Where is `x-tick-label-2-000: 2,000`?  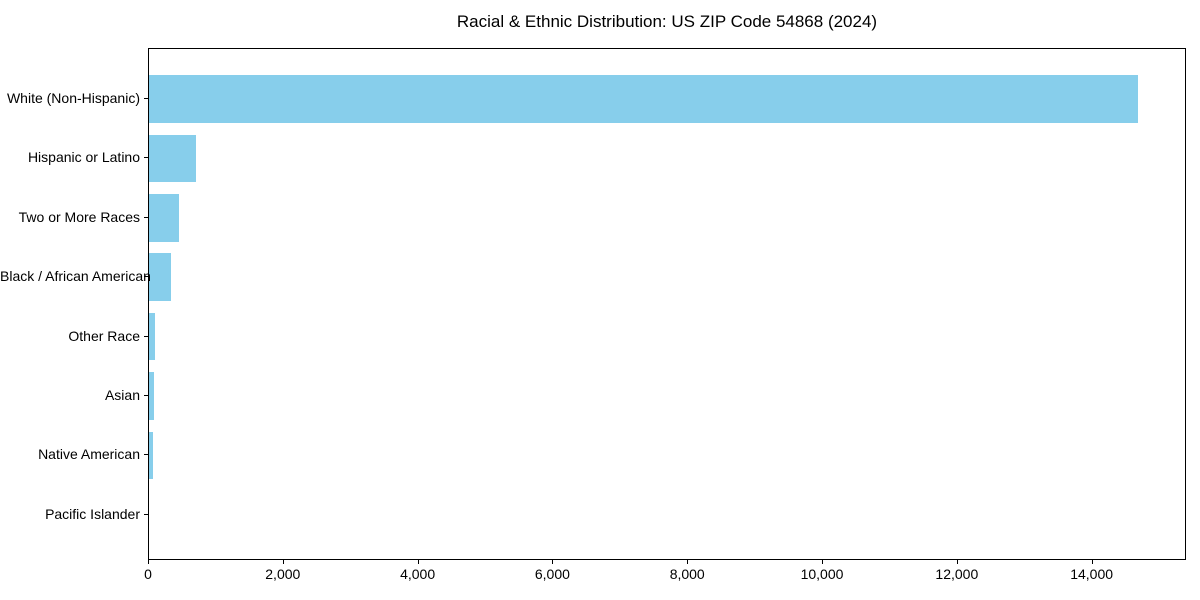
x-tick-label-2-000: 2,000 is located at coordinates (283, 574).